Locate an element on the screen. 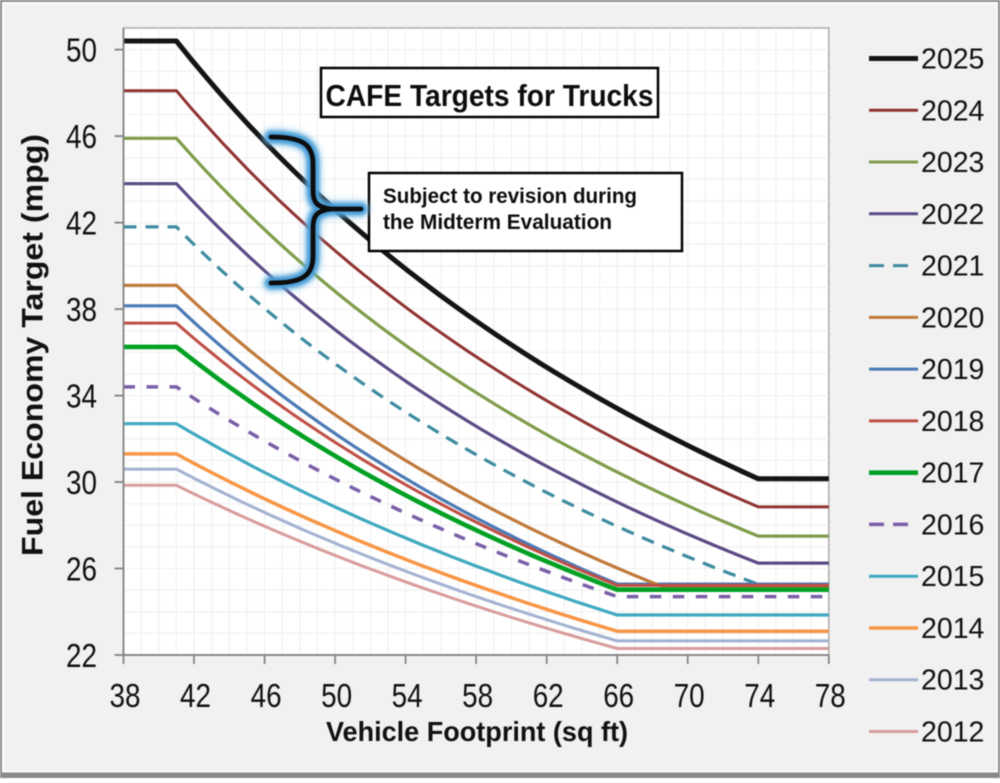 This screenshot has width=1000, height=783. svg-text: 2012 is located at coordinates (952, 733).